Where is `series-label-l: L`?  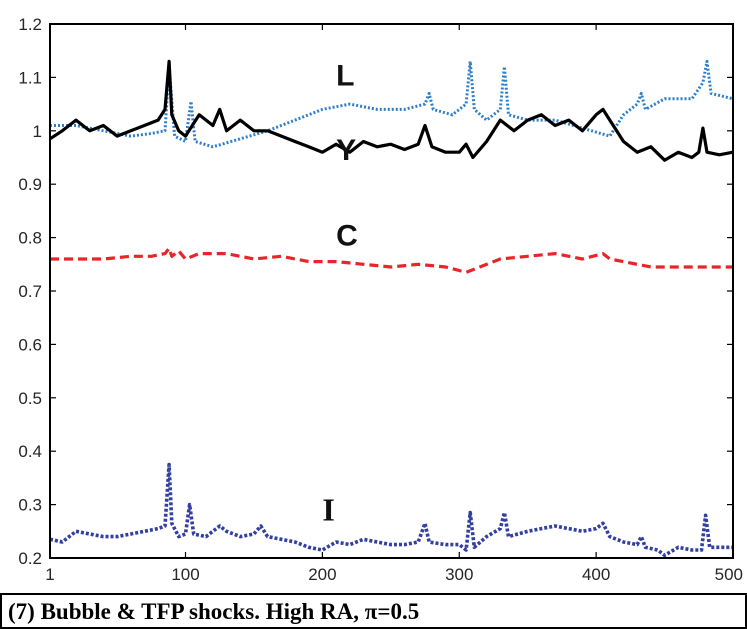 series-label-l: L is located at coordinates (345, 75).